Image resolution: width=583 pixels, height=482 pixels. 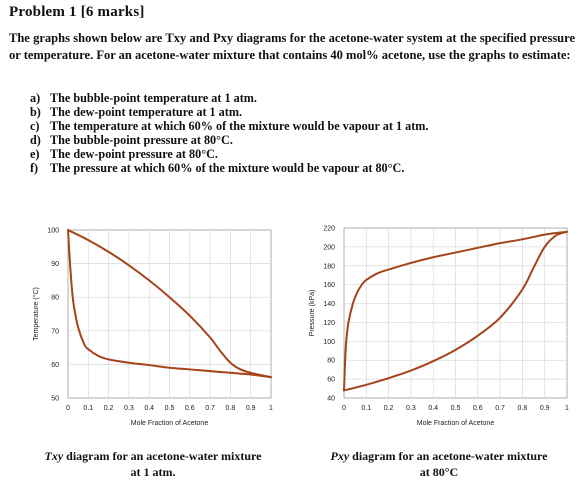 What do you see at coordinates (329, 229) in the screenshot?
I see `pxy-y-tick-label: 220` at bounding box center [329, 229].